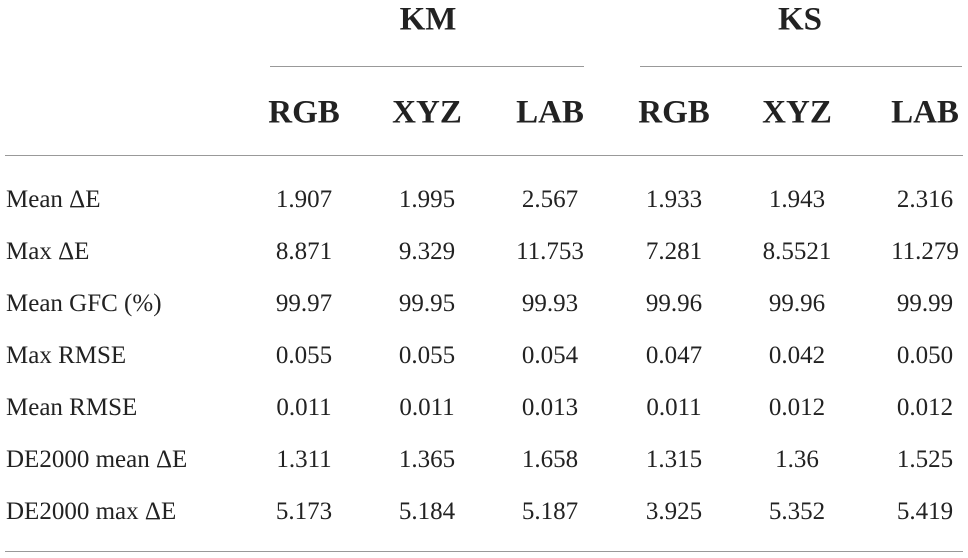 The width and height of the screenshot is (968, 558). Describe the element at coordinates (84, 303) in the screenshot. I see `row-label: Mean GFC (%)` at that location.